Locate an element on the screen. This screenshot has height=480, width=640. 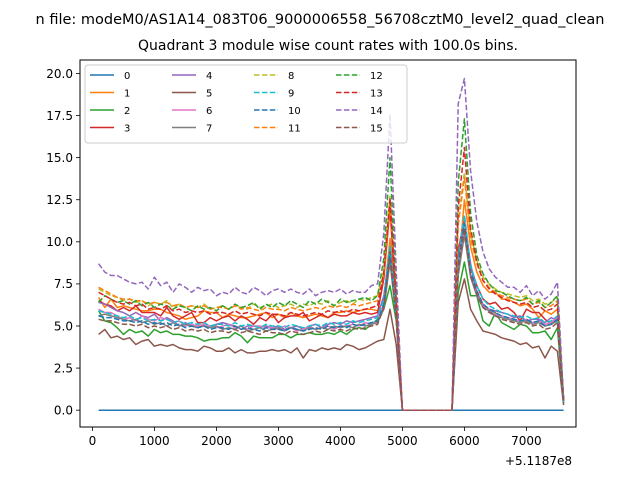
legend-label: 14 is located at coordinates (376, 111).